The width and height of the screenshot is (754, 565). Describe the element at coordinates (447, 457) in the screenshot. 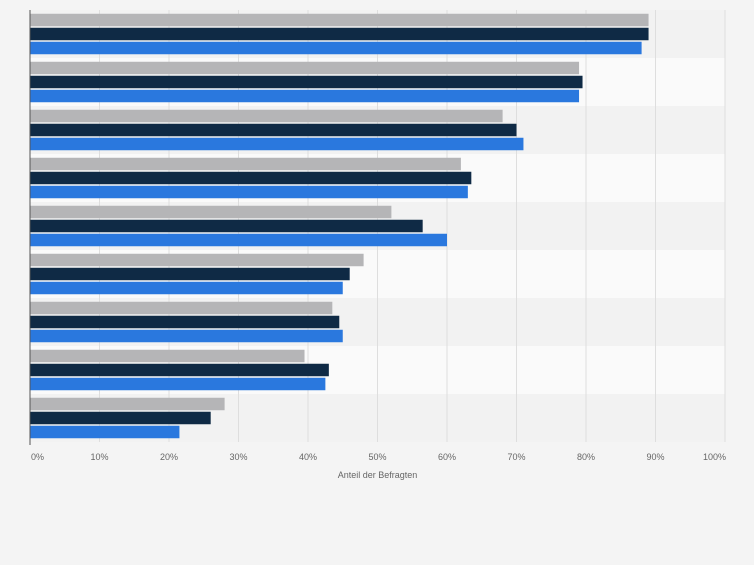

I see `x-tick-label: 60%` at that location.